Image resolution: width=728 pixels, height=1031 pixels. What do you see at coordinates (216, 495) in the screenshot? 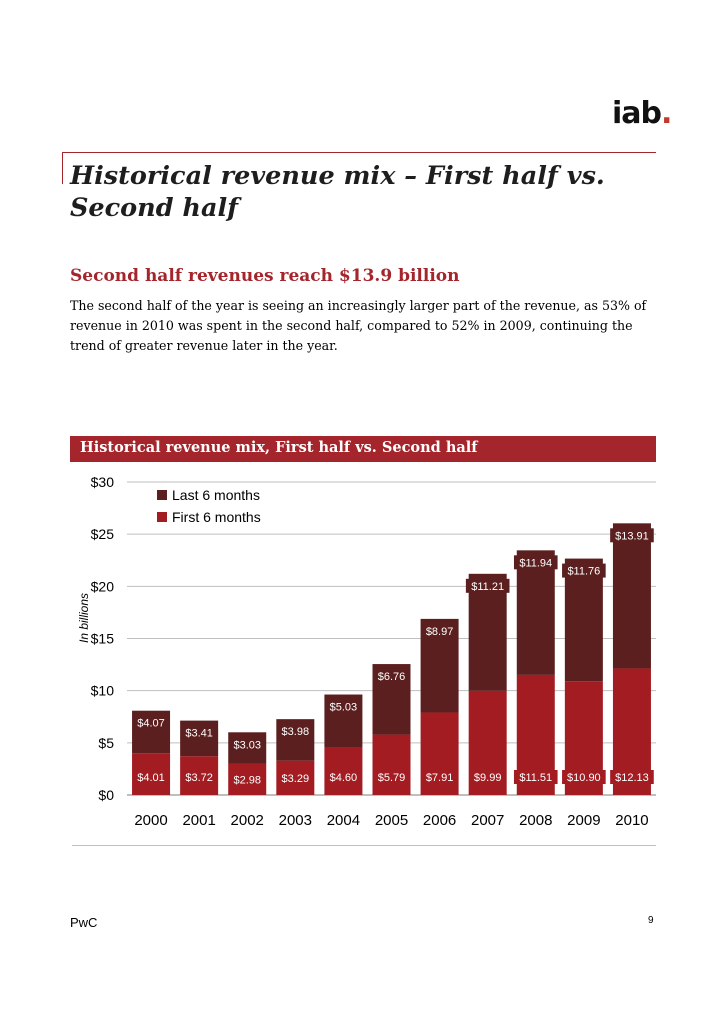
I see `legend-label: Last 6 months` at bounding box center [216, 495].